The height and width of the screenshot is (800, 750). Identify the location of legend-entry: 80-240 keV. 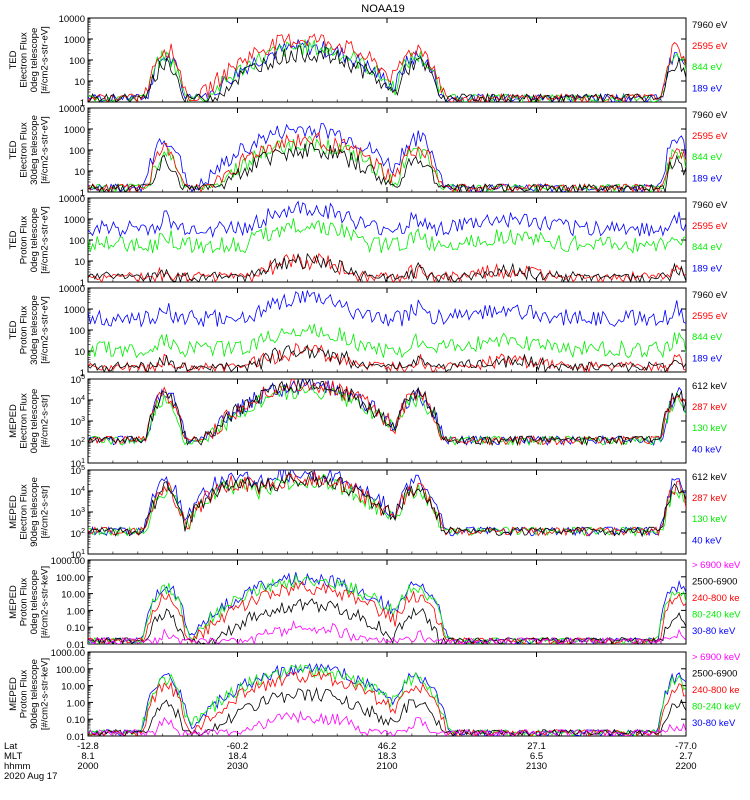
(716, 615).